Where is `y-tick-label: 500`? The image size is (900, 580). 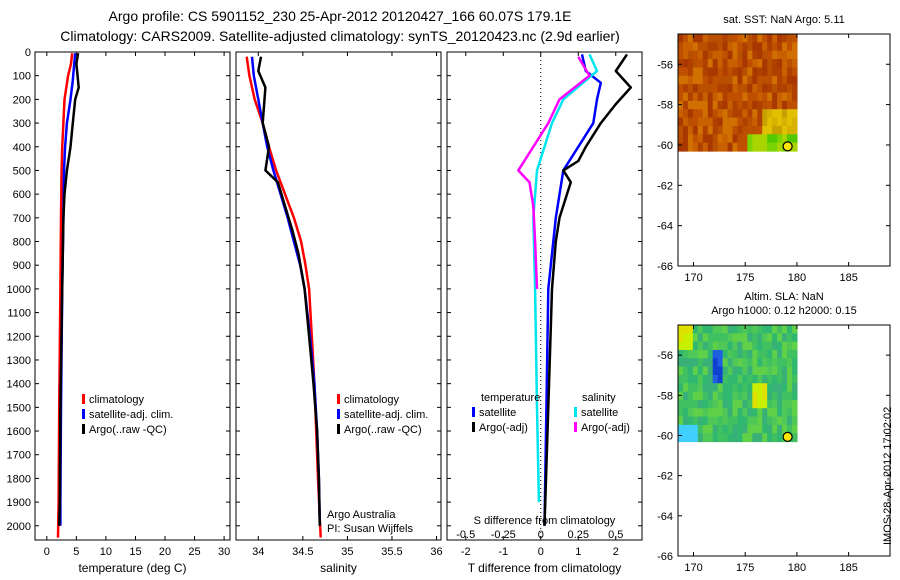 y-tick-label: 500 is located at coordinates (22, 171).